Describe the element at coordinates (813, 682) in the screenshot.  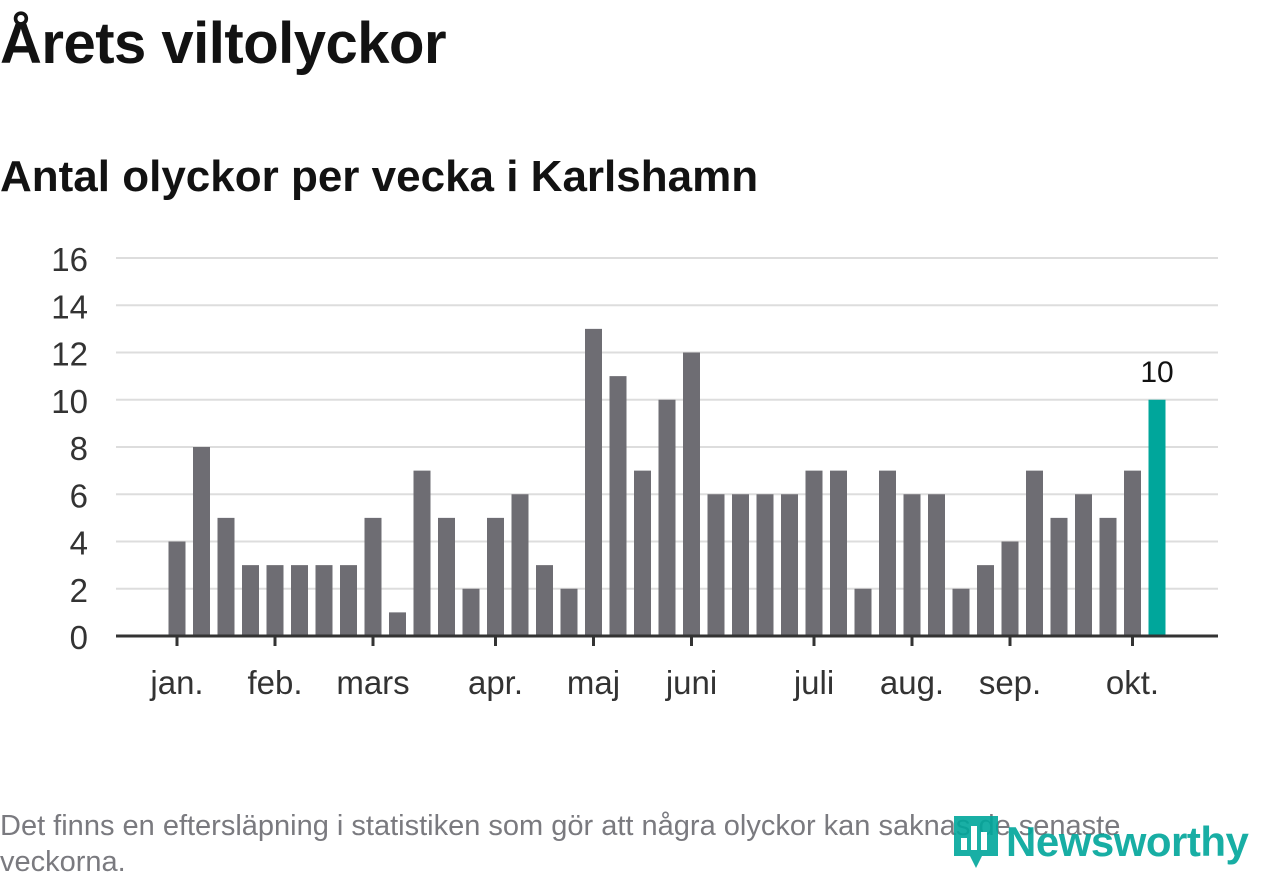
I see `x-tick-label: juli` at that location.